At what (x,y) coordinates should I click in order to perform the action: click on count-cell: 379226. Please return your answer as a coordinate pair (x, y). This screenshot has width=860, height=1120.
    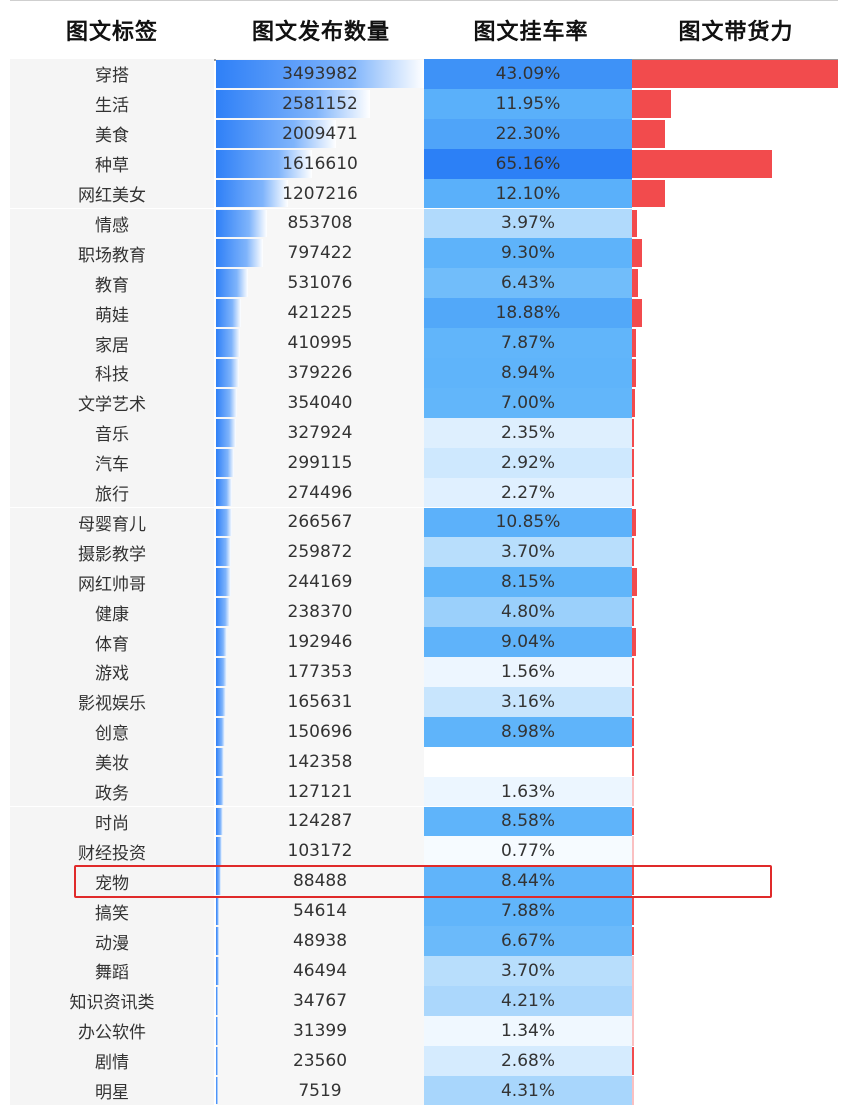
    Looking at the image, I should click on (320, 373).